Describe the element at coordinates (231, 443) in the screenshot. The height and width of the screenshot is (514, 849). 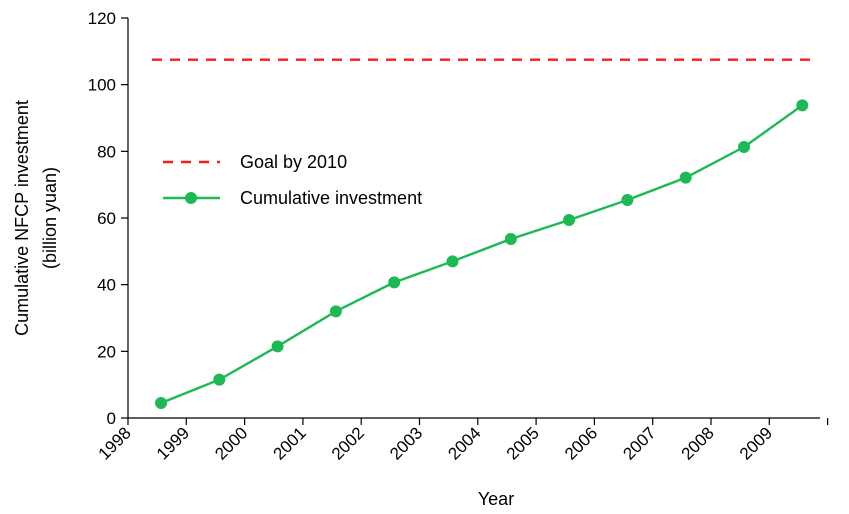
I see `x-tick-label: 2000` at that location.